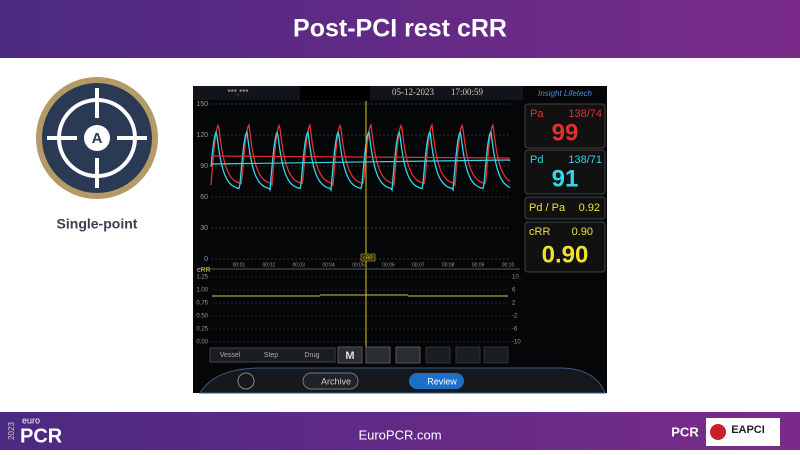  Describe the element at coordinates (336, 381) in the screenshot. I see `archive-label: Archive` at that location.